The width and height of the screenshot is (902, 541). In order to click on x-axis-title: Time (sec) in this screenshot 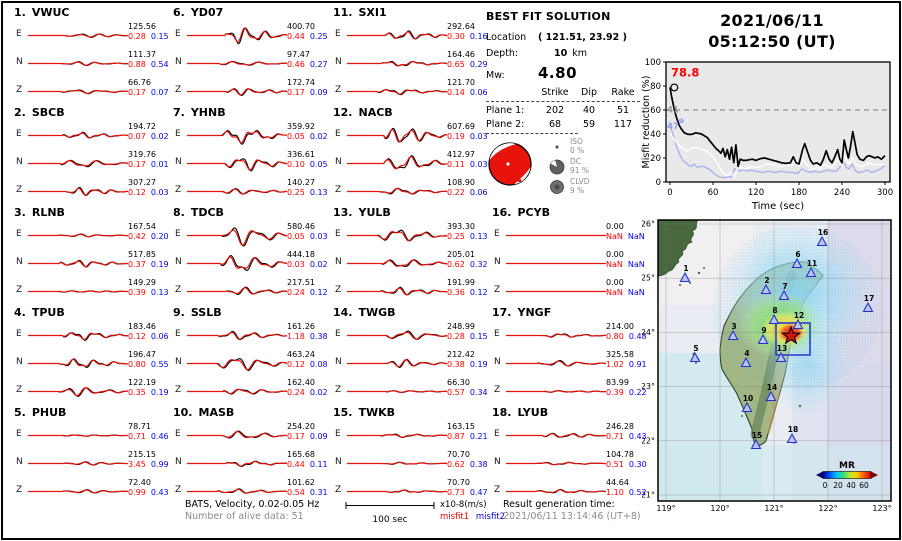, I will do `click(777, 206)`.